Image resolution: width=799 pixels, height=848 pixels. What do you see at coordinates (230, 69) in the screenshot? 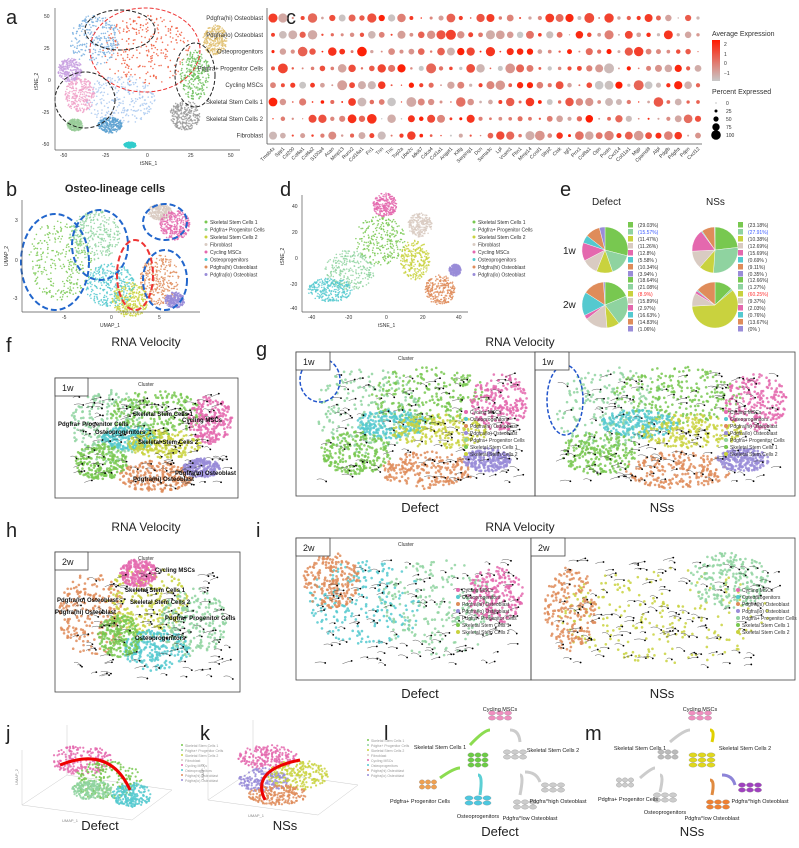
I see `c-row-label: Pdgfra+ Progenitor Cells` at bounding box center [230, 69].